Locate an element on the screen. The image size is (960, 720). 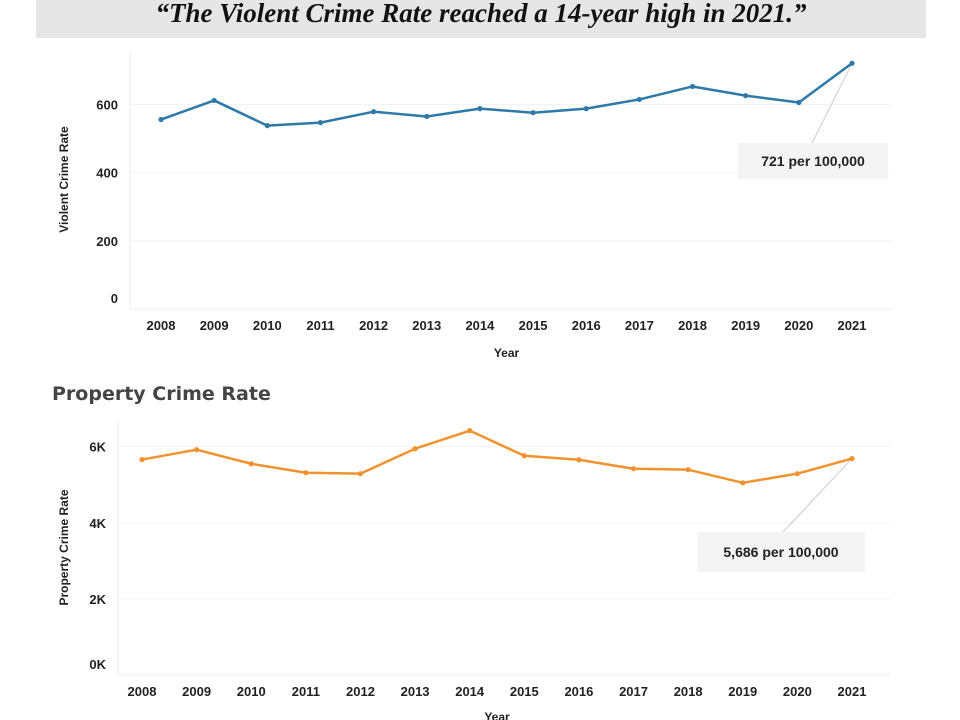
y-axis-title: Violent Crime Rate is located at coordinates (64, 179).